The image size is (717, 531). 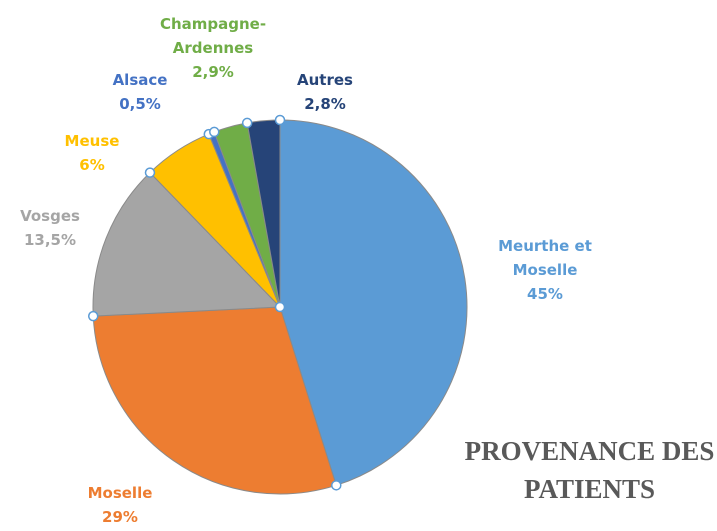 I want to click on value-label: 6%, so click(x=92, y=165).